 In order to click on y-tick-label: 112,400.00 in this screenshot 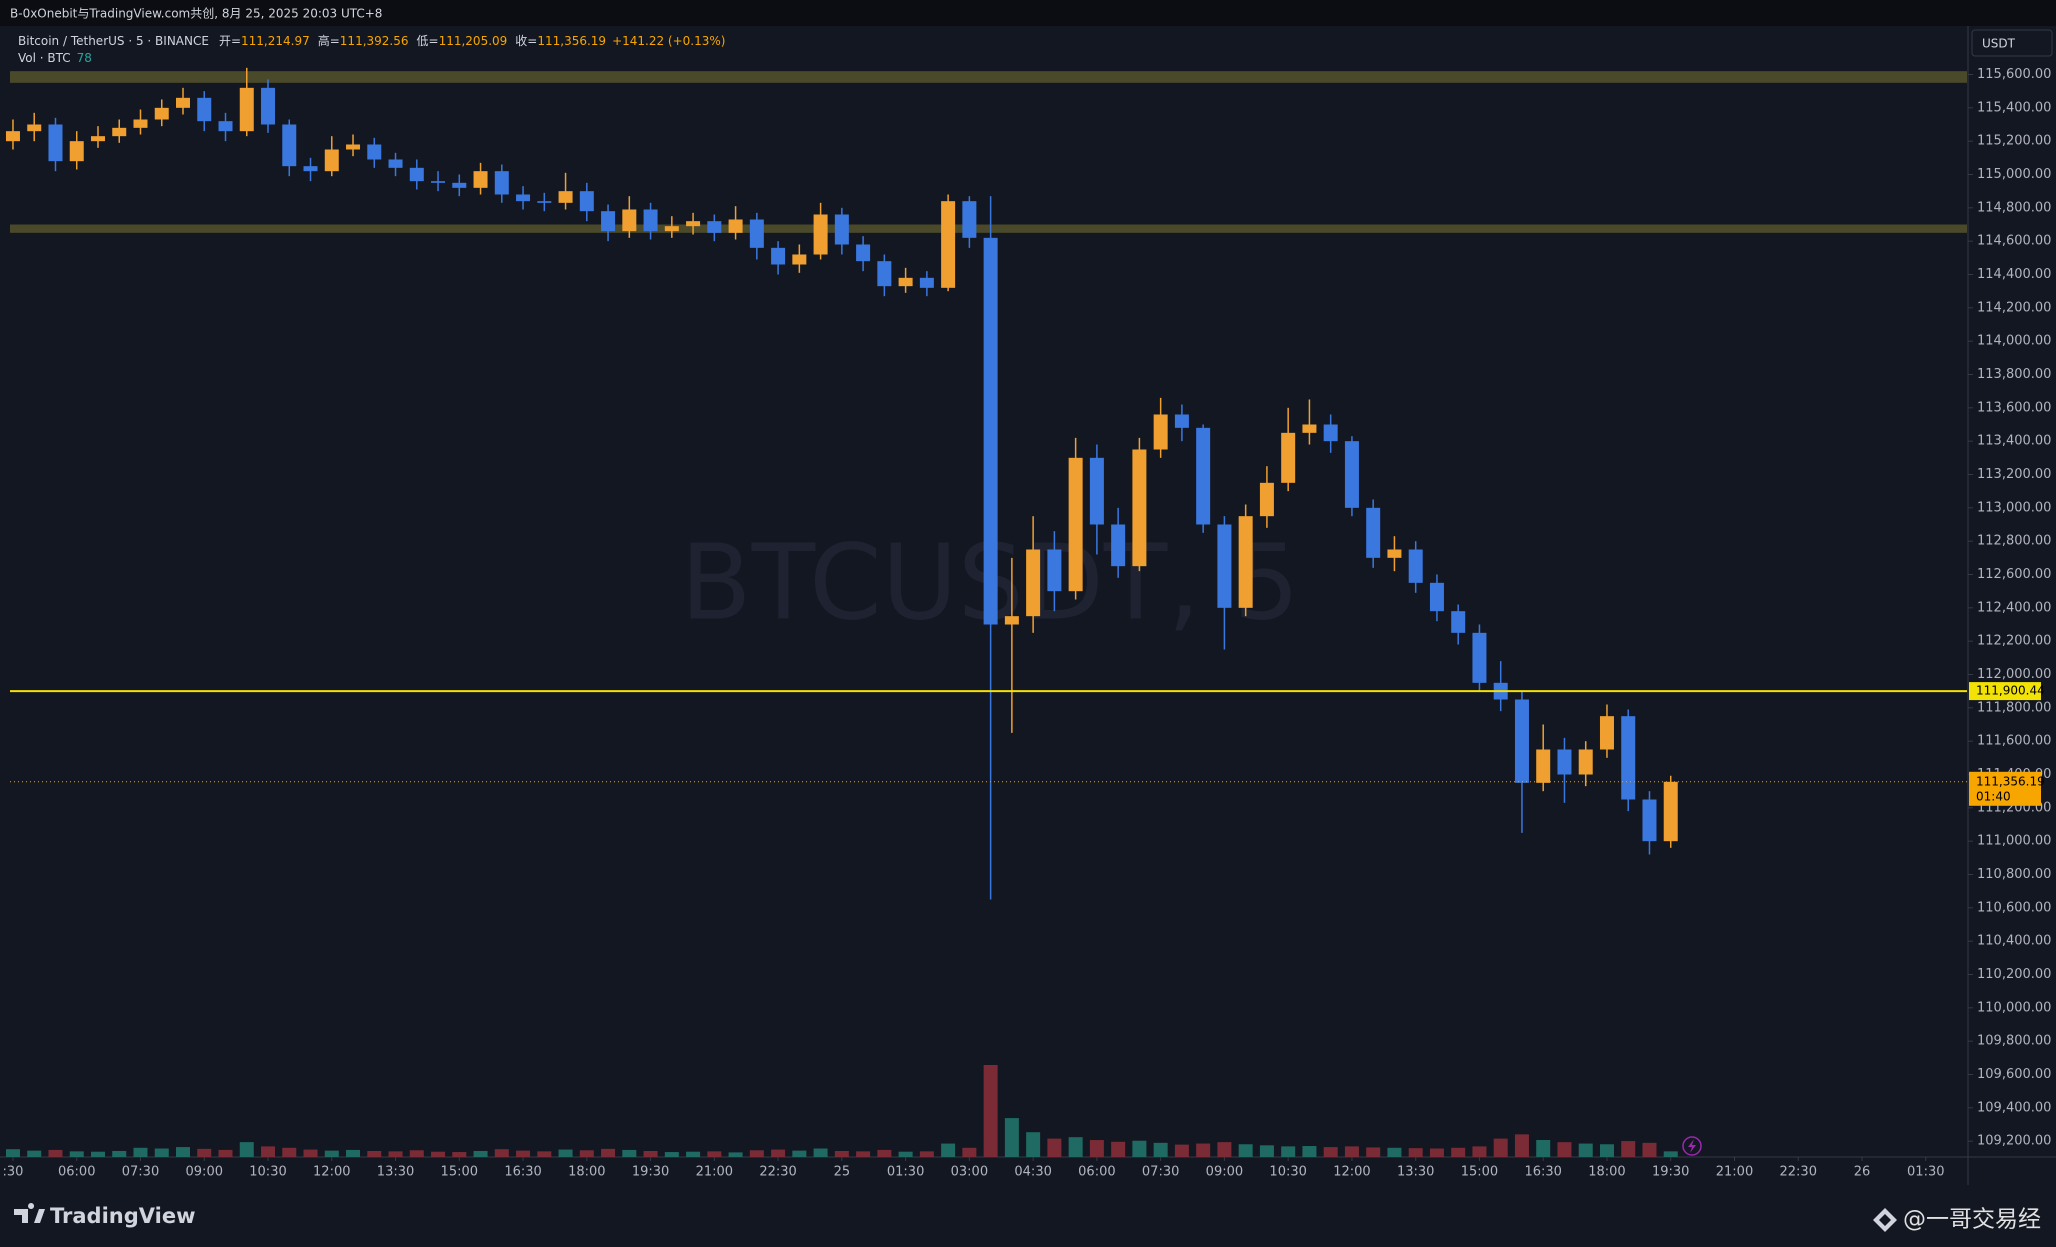, I will do `click(2014, 607)`.